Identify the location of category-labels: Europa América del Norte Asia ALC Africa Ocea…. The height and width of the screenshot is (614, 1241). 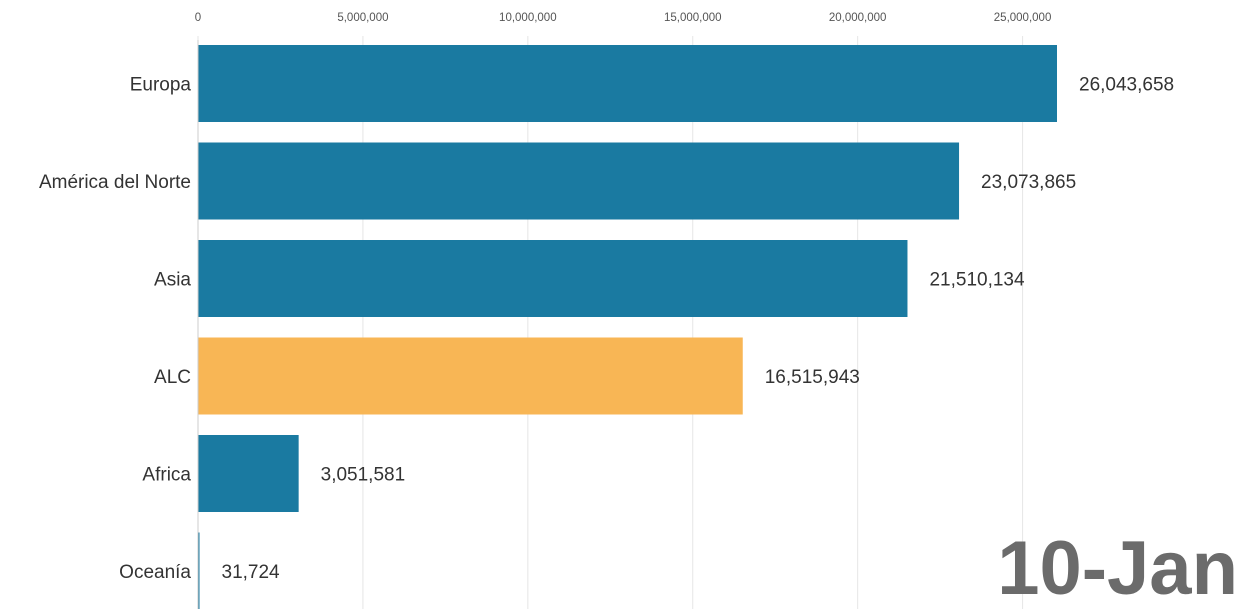
(115, 329).